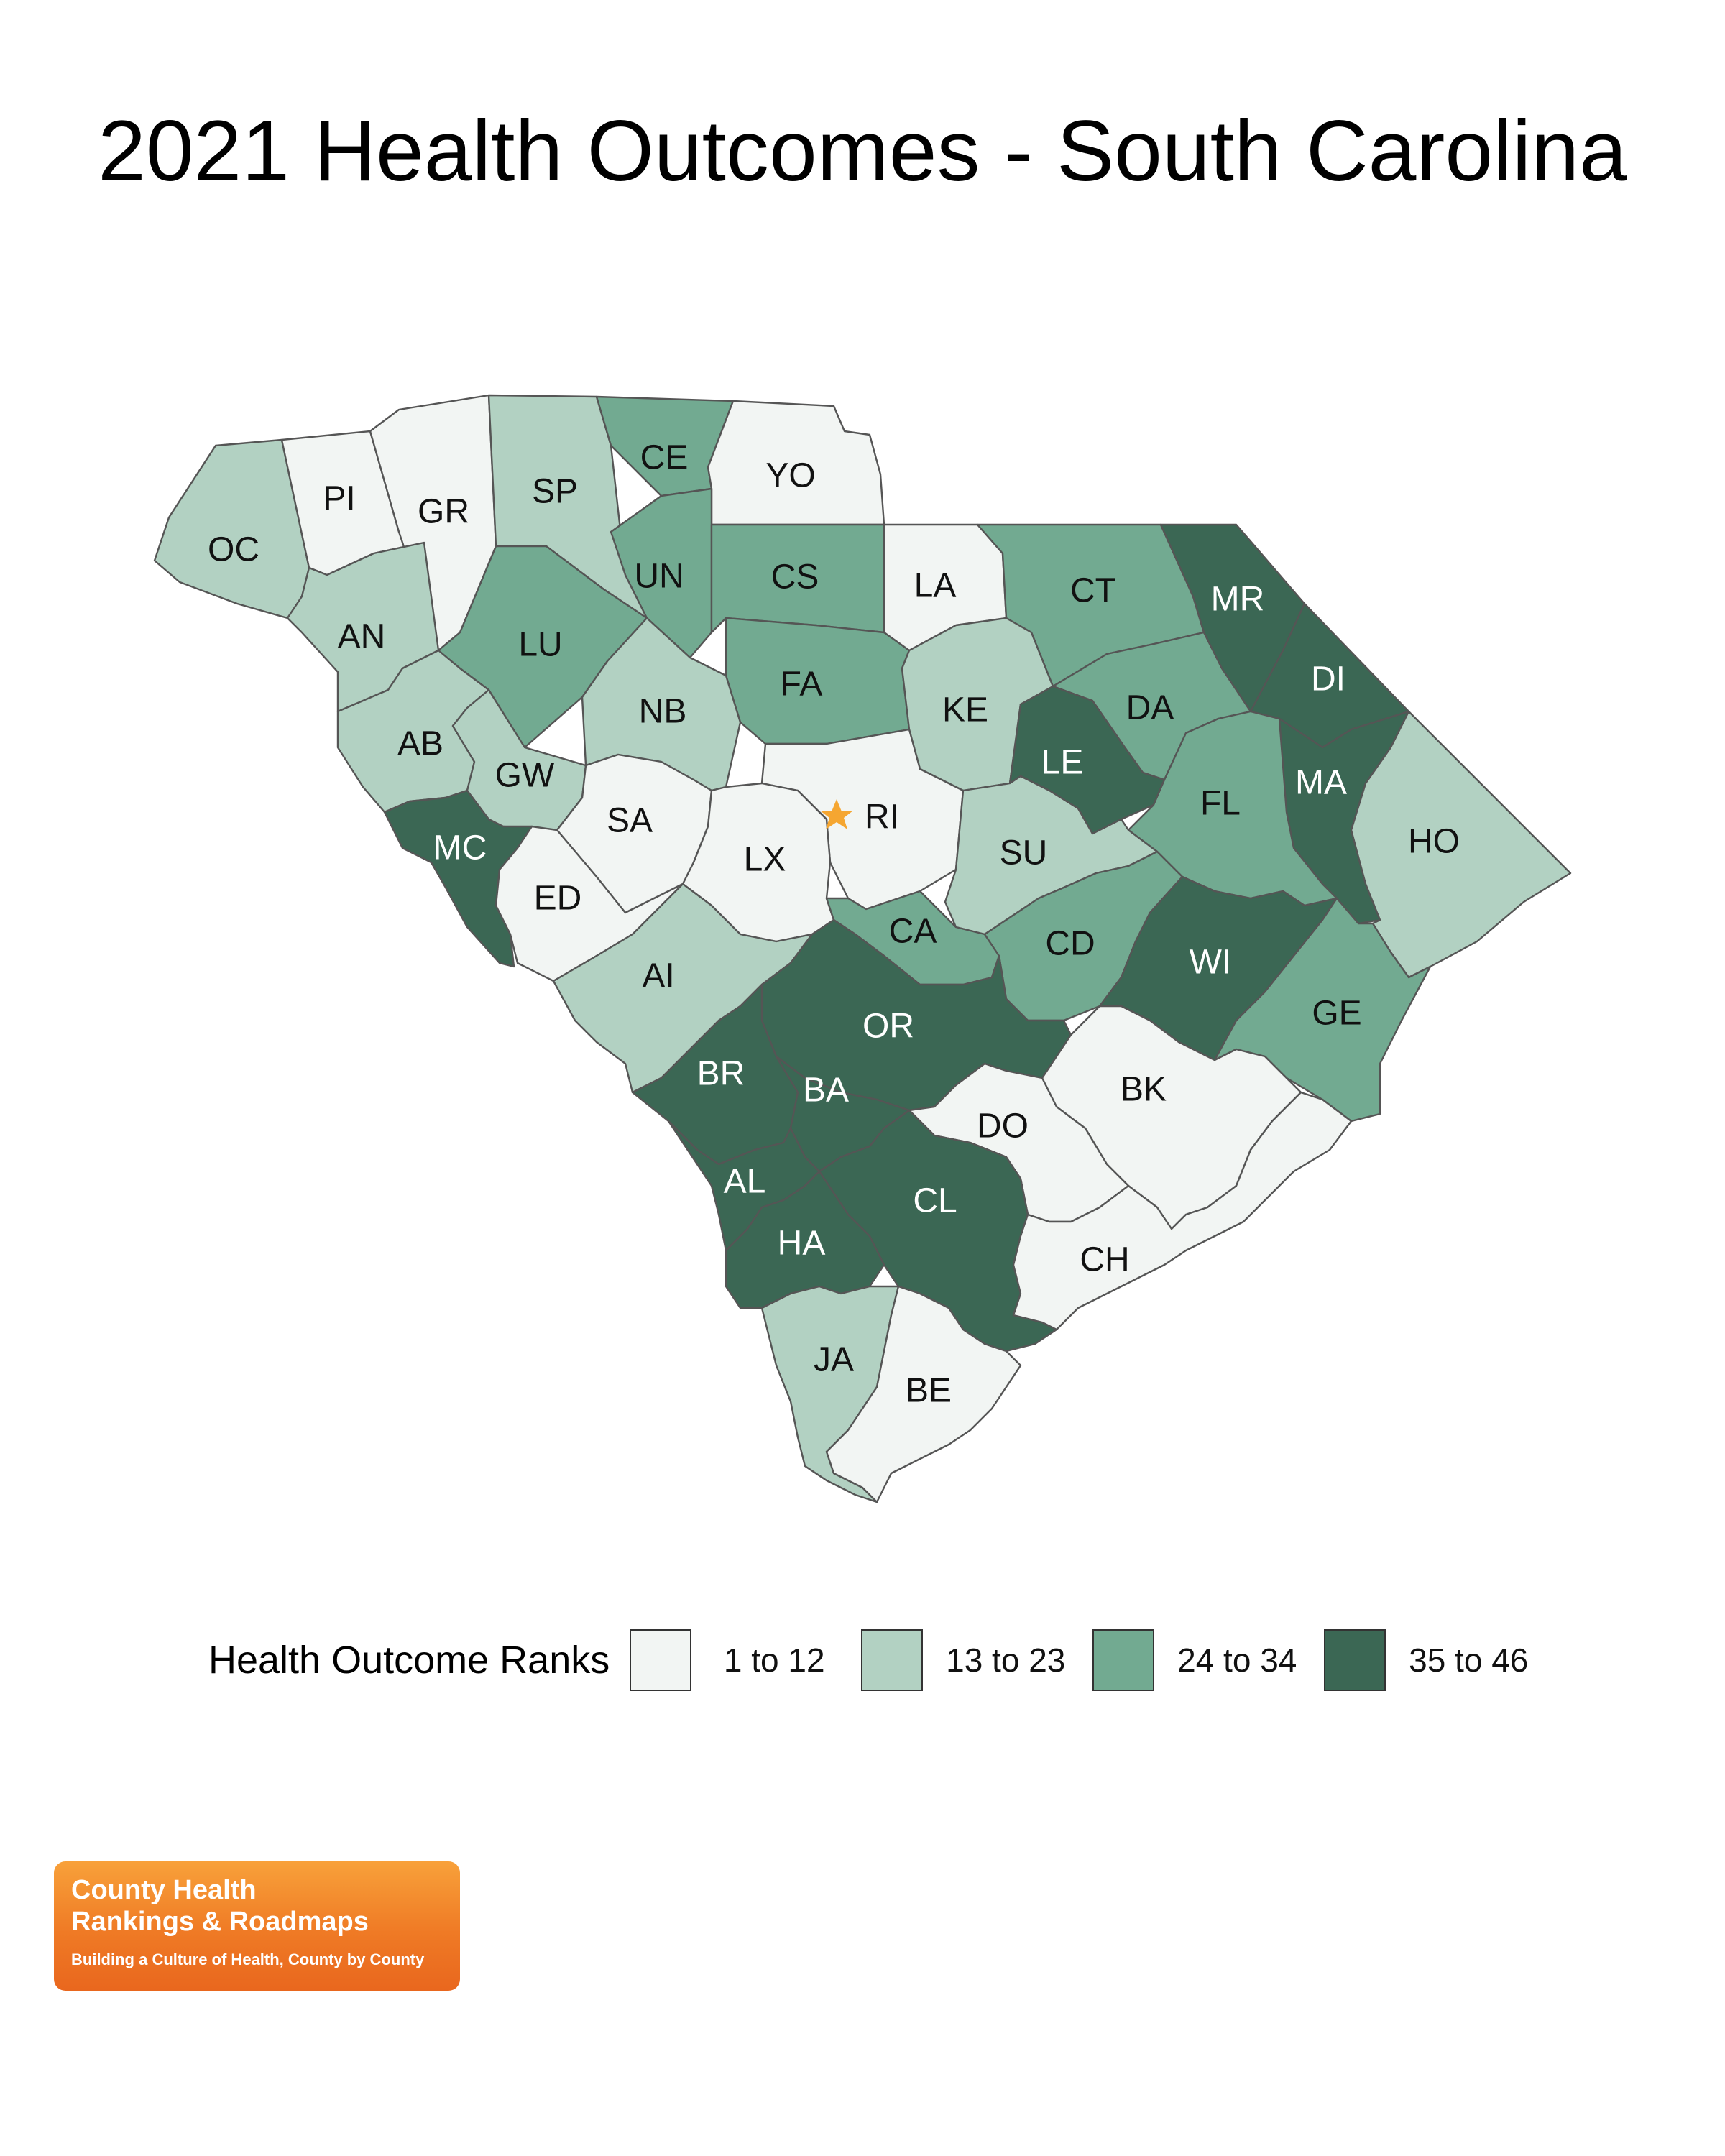 This screenshot has height=2156, width=1725. I want to click on county-label-su: SU, so click(1024, 853).